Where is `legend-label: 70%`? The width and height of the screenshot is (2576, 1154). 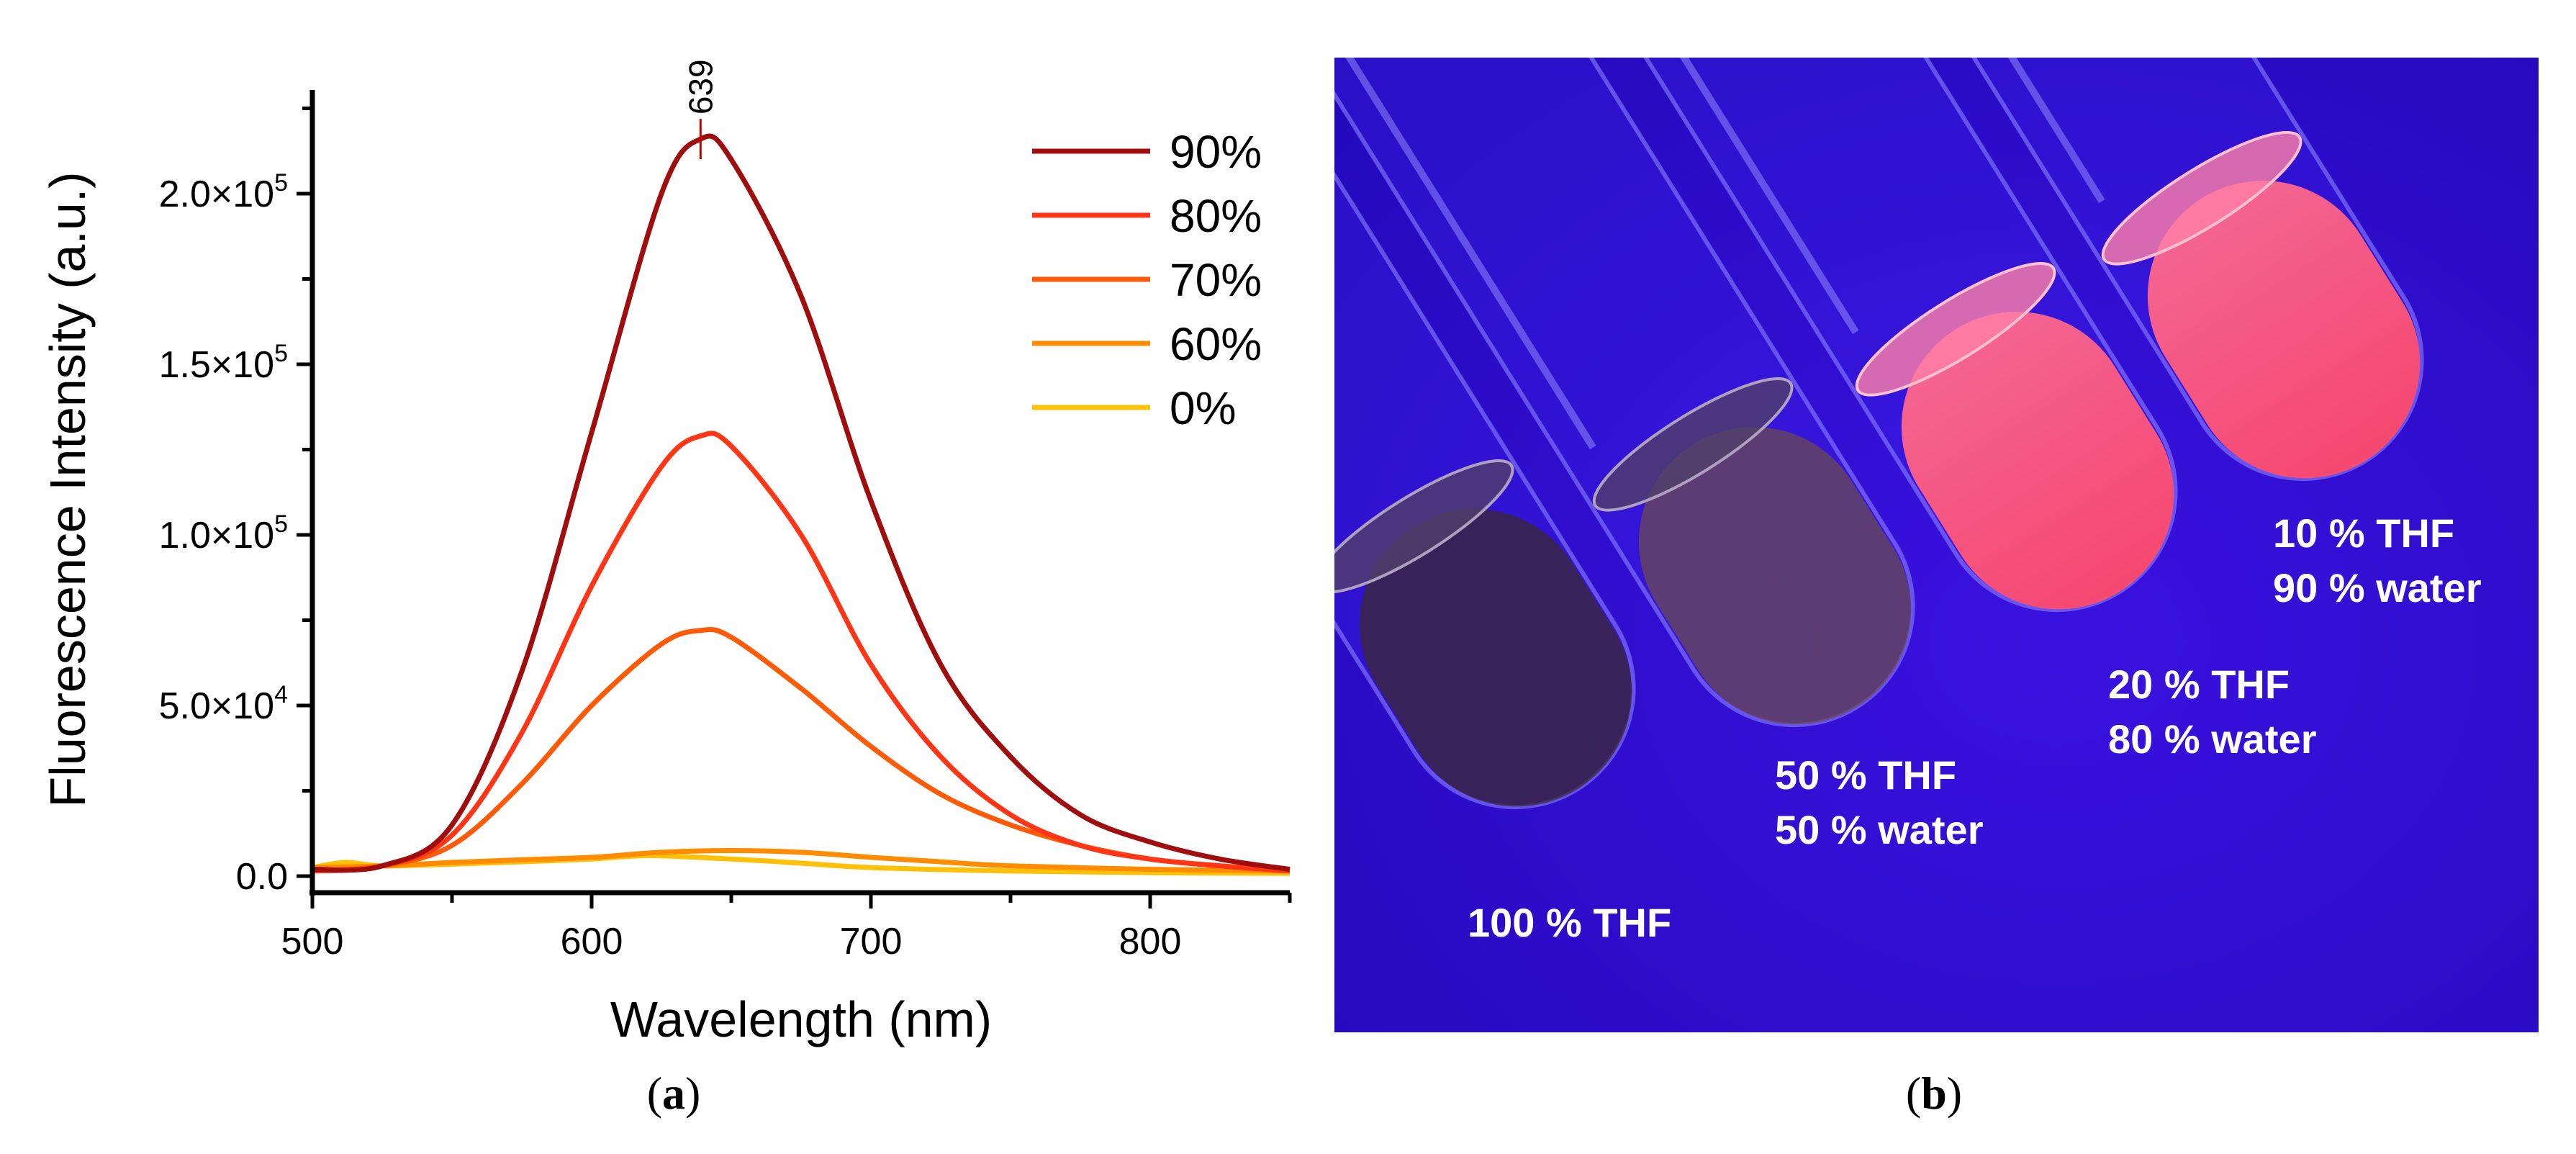 legend-label: 70% is located at coordinates (1216, 280).